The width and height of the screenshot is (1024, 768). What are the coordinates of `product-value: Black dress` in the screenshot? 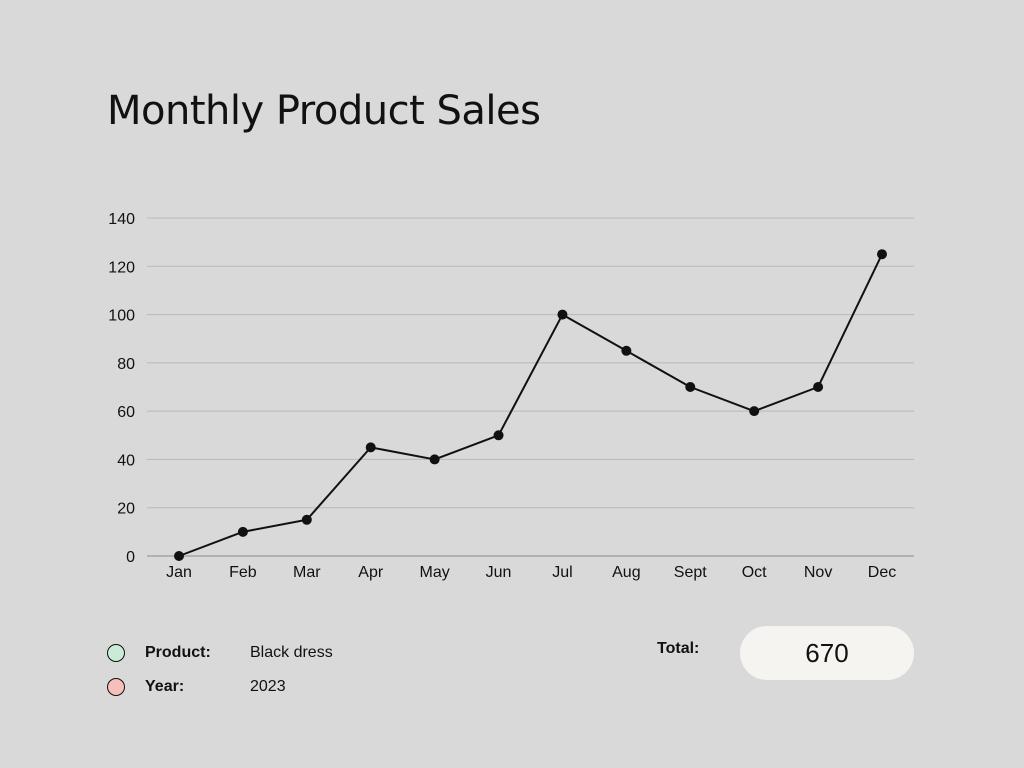 It's located at (291, 652).